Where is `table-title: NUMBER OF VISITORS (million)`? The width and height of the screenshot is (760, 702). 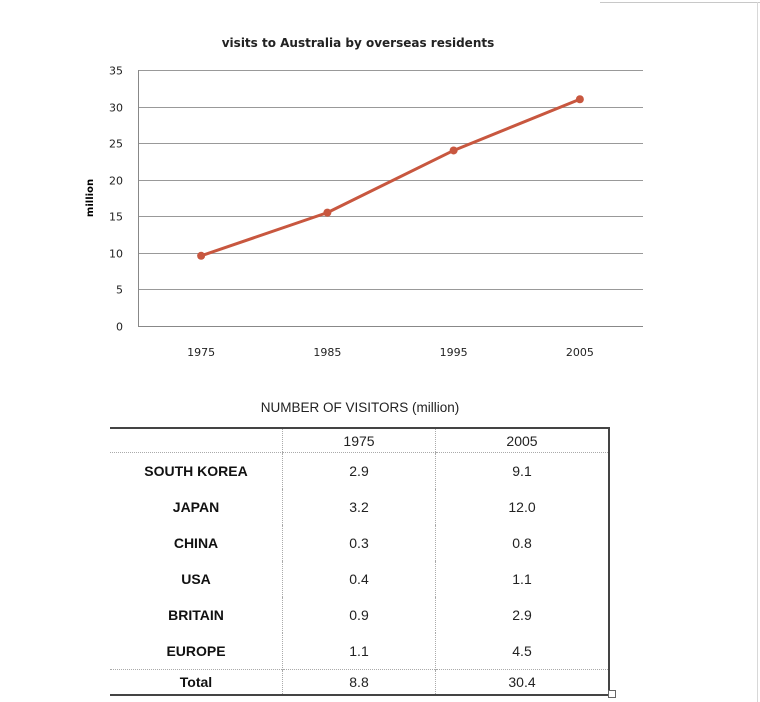 table-title: NUMBER OF VISITORS (million) is located at coordinates (360, 407).